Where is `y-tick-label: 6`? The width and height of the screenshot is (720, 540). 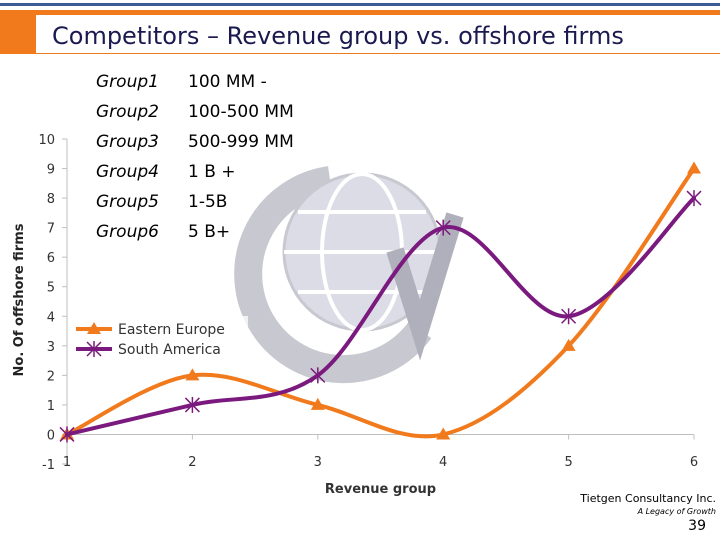
y-tick-label: 6 is located at coordinates (51, 258).